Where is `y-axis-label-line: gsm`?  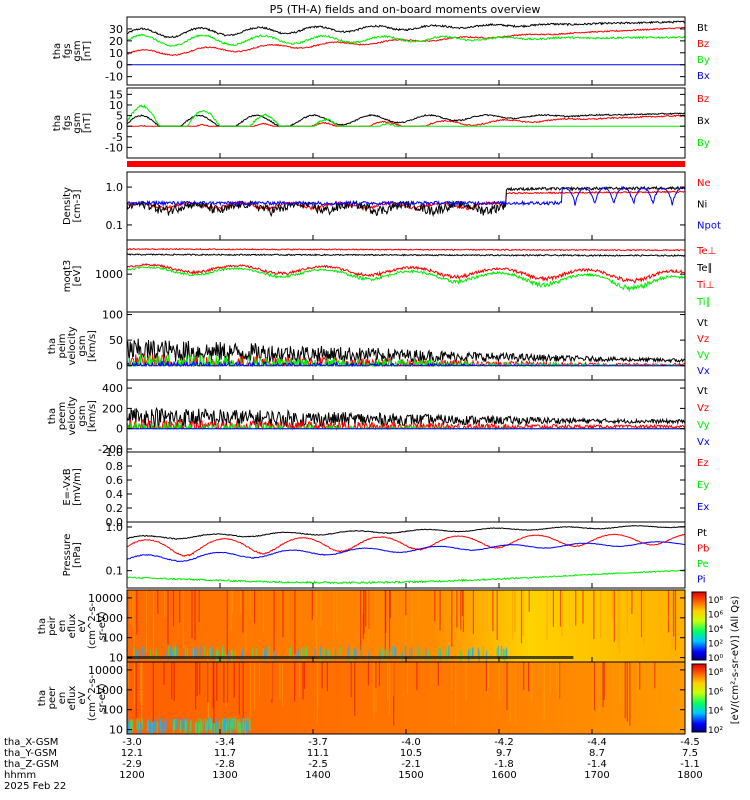 y-axis-label-line: gsm is located at coordinates (82, 345).